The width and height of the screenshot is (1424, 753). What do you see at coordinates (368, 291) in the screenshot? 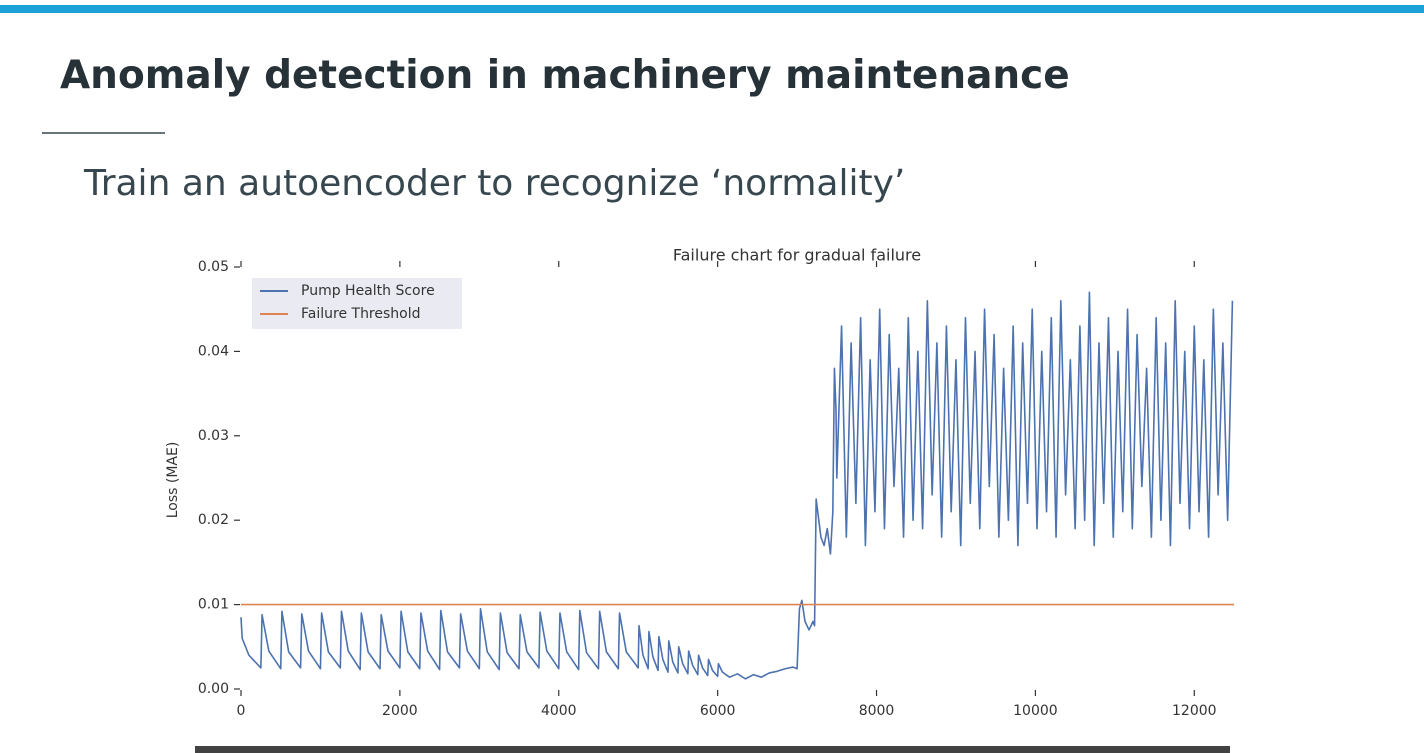
I see `legend-label: Pump Health Score` at bounding box center [368, 291].